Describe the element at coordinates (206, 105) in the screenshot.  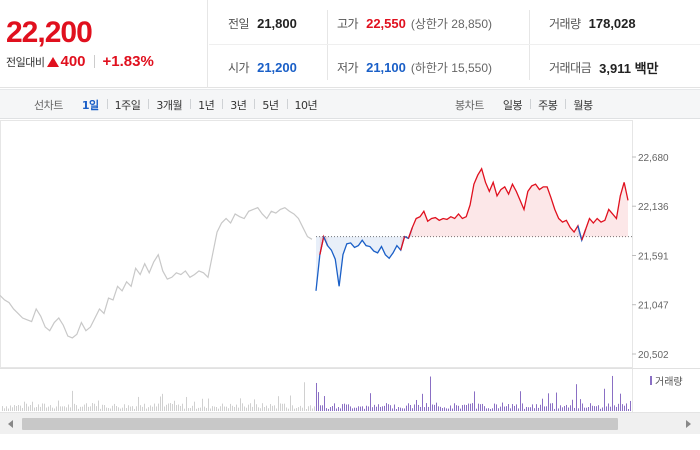
I see `tab-1year: 1년` at that location.